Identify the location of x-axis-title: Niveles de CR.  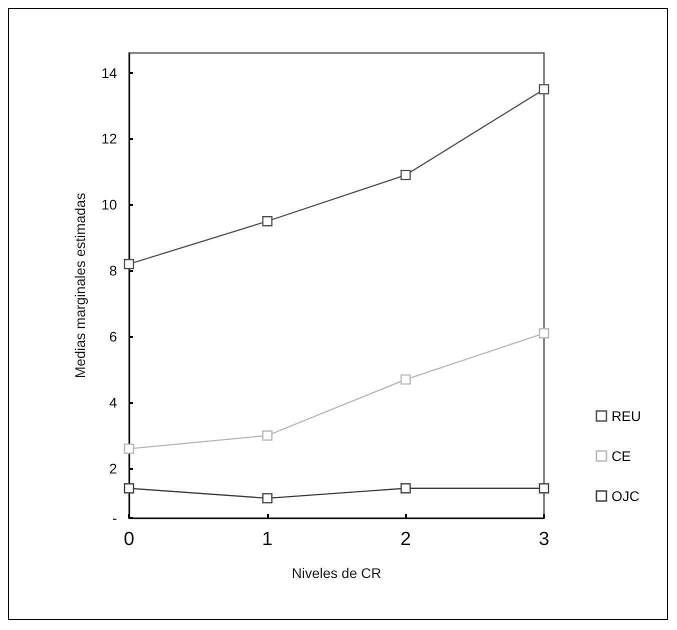
(337, 573).